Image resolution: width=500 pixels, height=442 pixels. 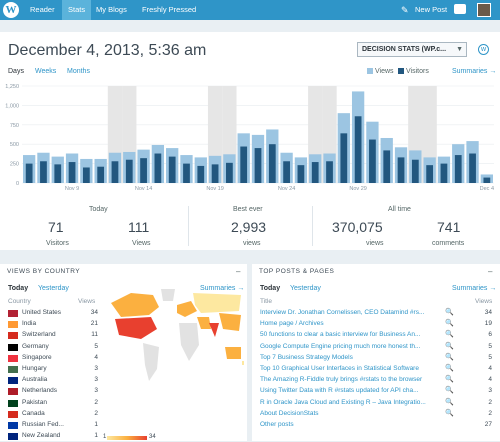 What do you see at coordinates (50, 391) in the screenshot?
I see `country-row: Netherlands 3` at bounding box center [50, 391].